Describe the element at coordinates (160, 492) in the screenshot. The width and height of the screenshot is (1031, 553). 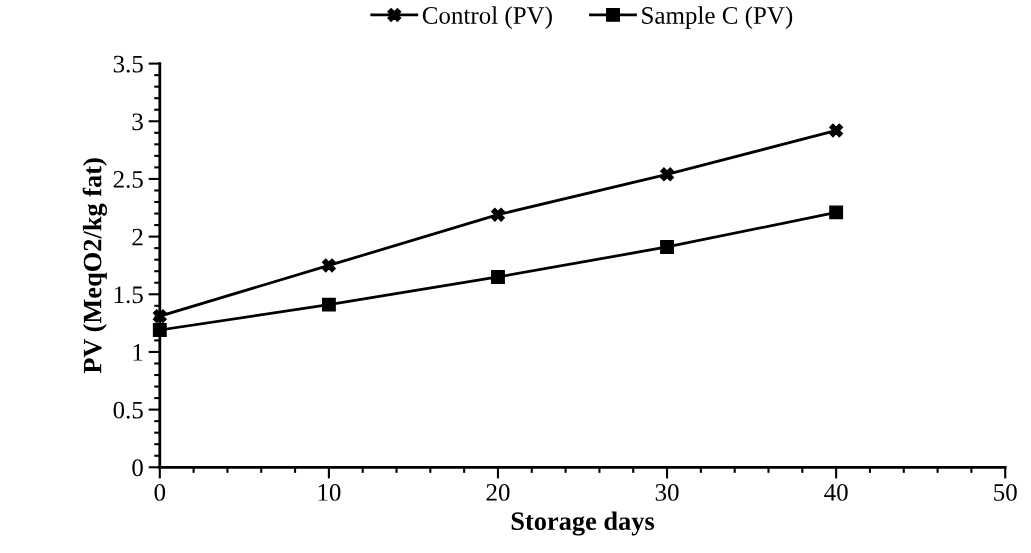
I see `x-tick-label: 0` at that location.